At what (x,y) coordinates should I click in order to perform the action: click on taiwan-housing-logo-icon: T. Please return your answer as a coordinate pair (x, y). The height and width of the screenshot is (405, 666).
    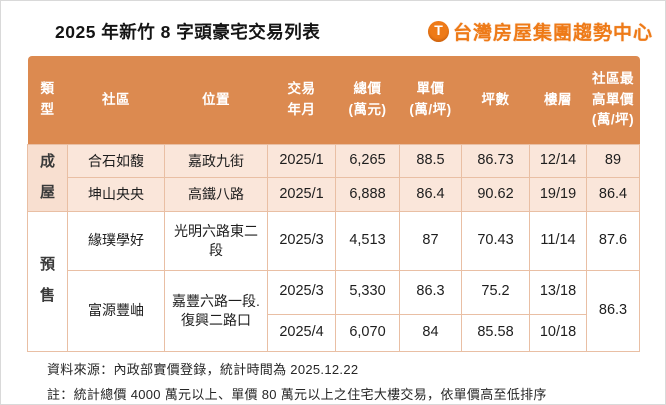
    Looking at the image, I should click on (438, 31).